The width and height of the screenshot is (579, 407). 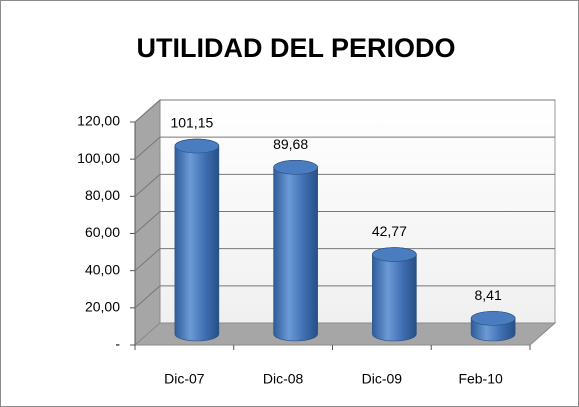 I want to click on x-tick-label: Feb-10, so click(x=480, y=379).